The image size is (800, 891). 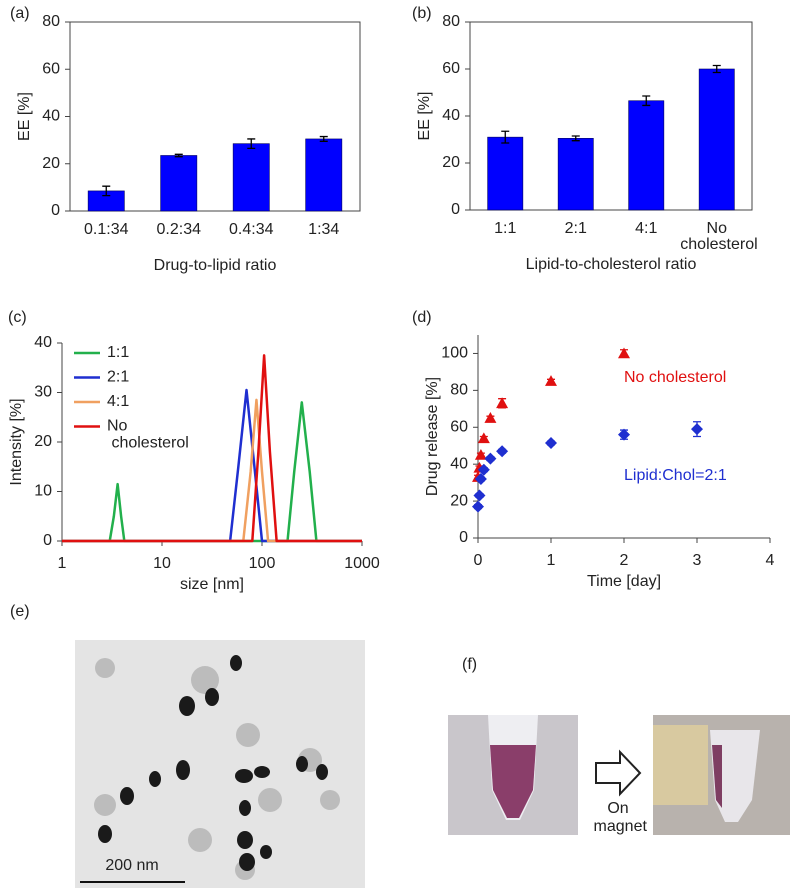 What do you see at coordinates (770, 560) in the screenshot?
I see `x-tick-label: 4` at bounding box center [770, 560].